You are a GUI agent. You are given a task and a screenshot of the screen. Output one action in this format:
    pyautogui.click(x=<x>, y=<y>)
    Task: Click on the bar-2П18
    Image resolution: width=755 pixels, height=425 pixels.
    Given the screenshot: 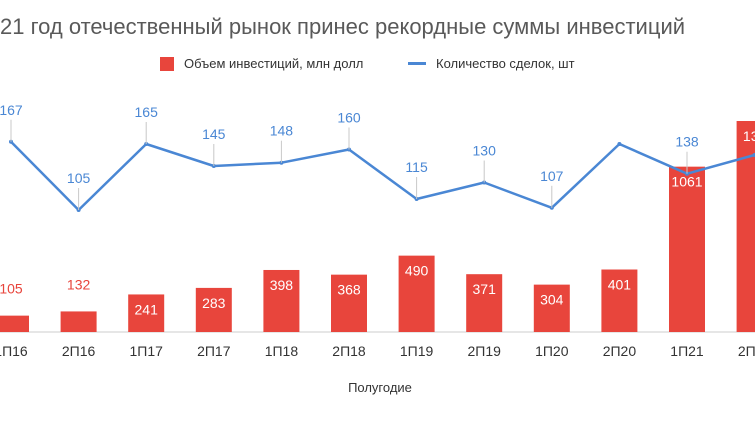 What is the action you would take?
    pyautogui.click(x=349, y=303)
    